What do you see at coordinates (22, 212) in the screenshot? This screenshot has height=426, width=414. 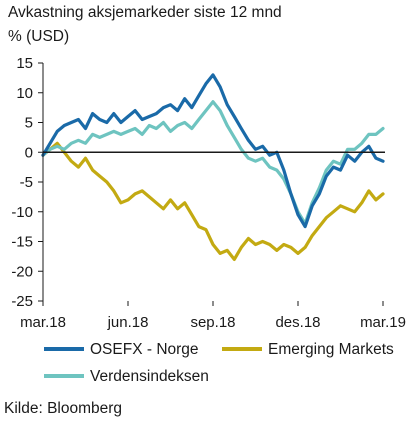 I see `y-tick-label: -10` at bounding box center [22, 212].